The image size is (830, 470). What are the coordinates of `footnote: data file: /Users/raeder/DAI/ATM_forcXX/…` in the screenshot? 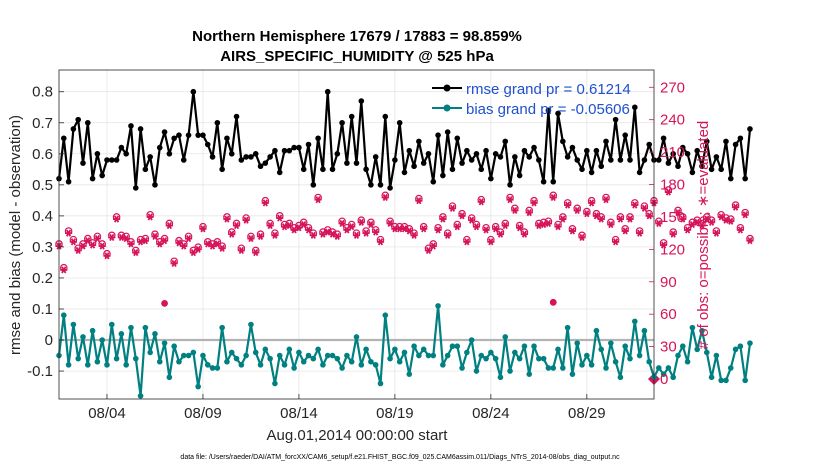 It's located at (400, 457).